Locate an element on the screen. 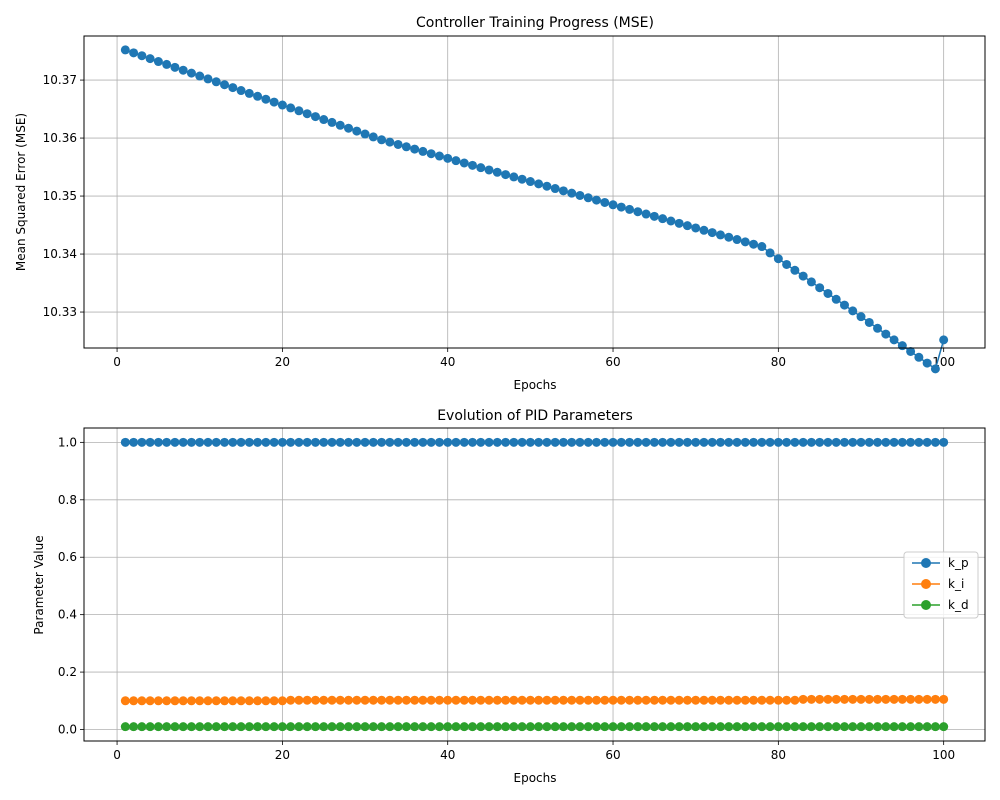  x-tick-label: 40 is located at coordinates (447, 362).